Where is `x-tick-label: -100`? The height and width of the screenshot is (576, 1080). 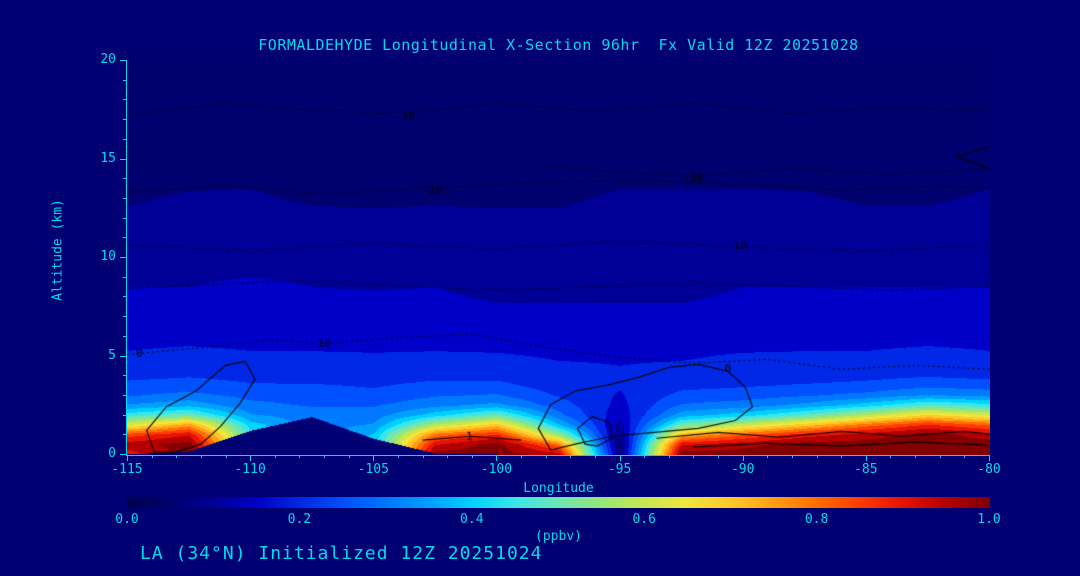
x-tick-label: -100 is located at coordinates (496, 469).